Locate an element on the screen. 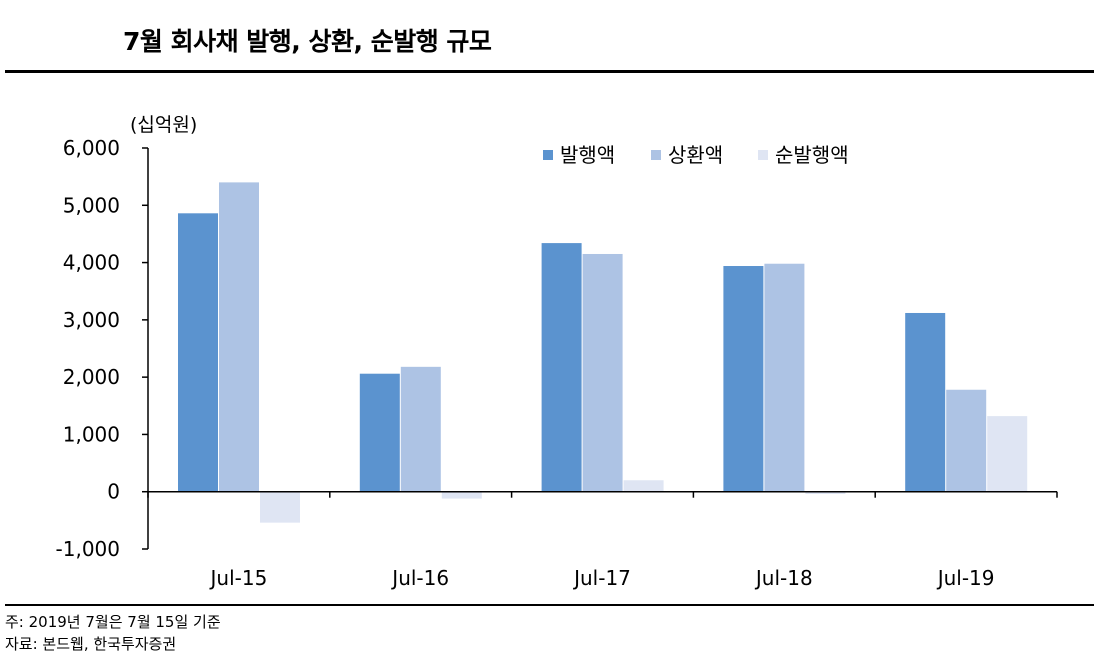 Image resolution: width=1106 pixels, height=661 pixels. x-tick-label: Jul-18 is located at coordinates (783, 578).